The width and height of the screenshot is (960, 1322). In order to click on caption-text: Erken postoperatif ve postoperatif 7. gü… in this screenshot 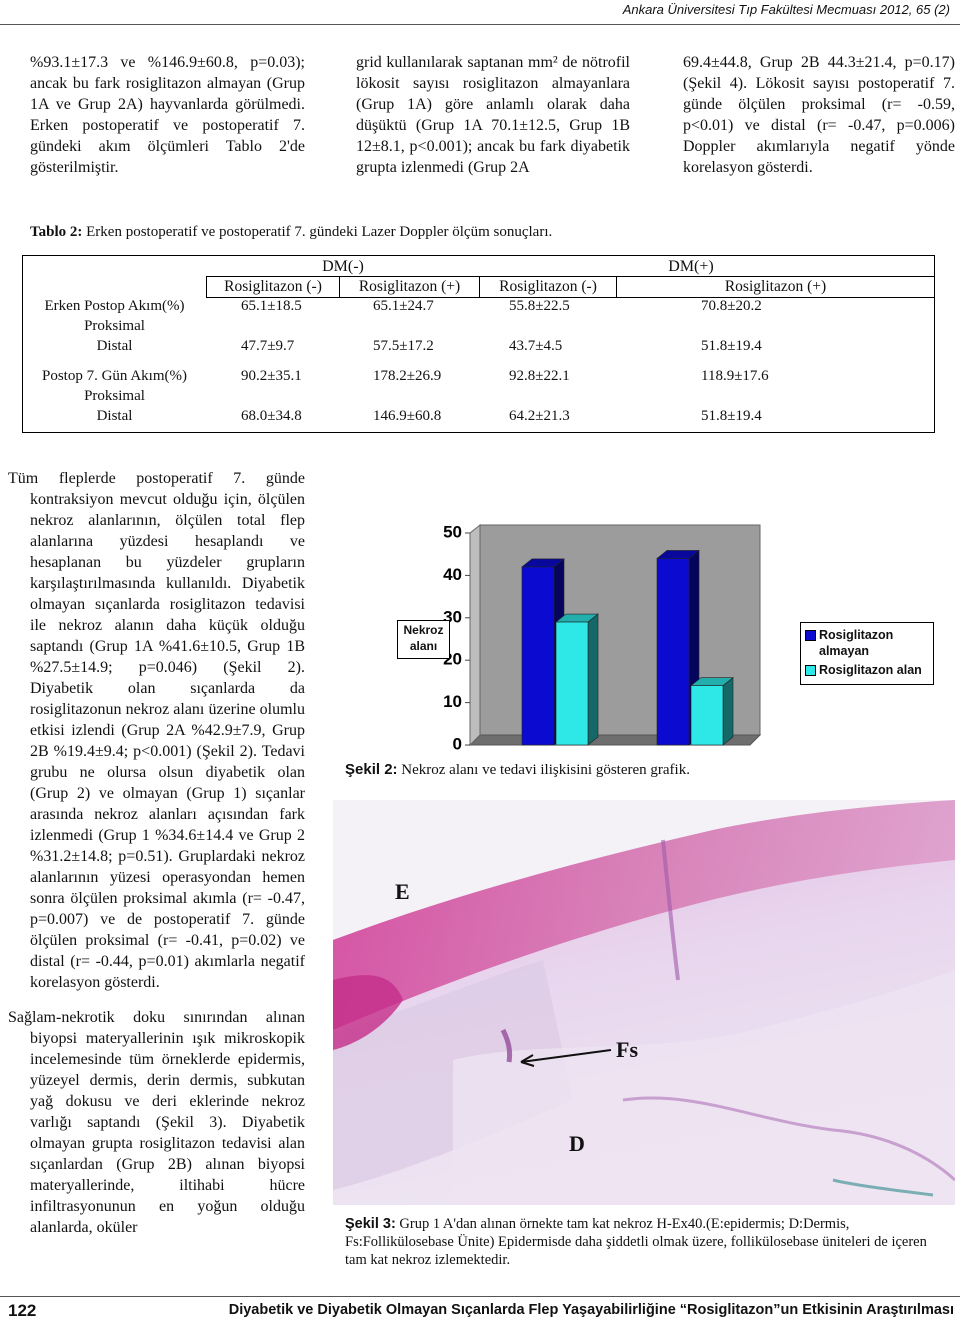, I will do `click(319, 232)`.